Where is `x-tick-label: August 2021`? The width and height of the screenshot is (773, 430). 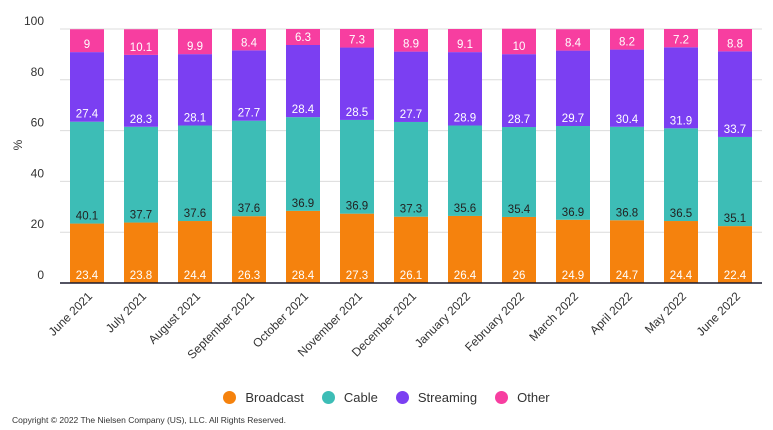 x-tick-label: August 2021 is located at coordinates (175, 318).